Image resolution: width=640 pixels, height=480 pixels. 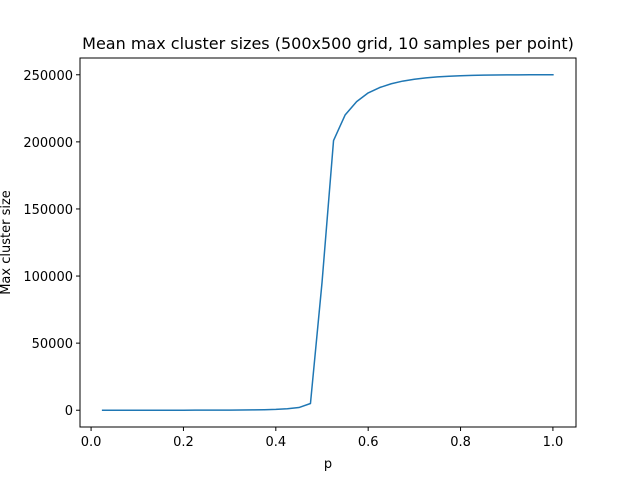 I want to click on x-axis-ticks: 0.0 0.2 0.4 0.6 0.8 1.0, so click(x=322, y=438).